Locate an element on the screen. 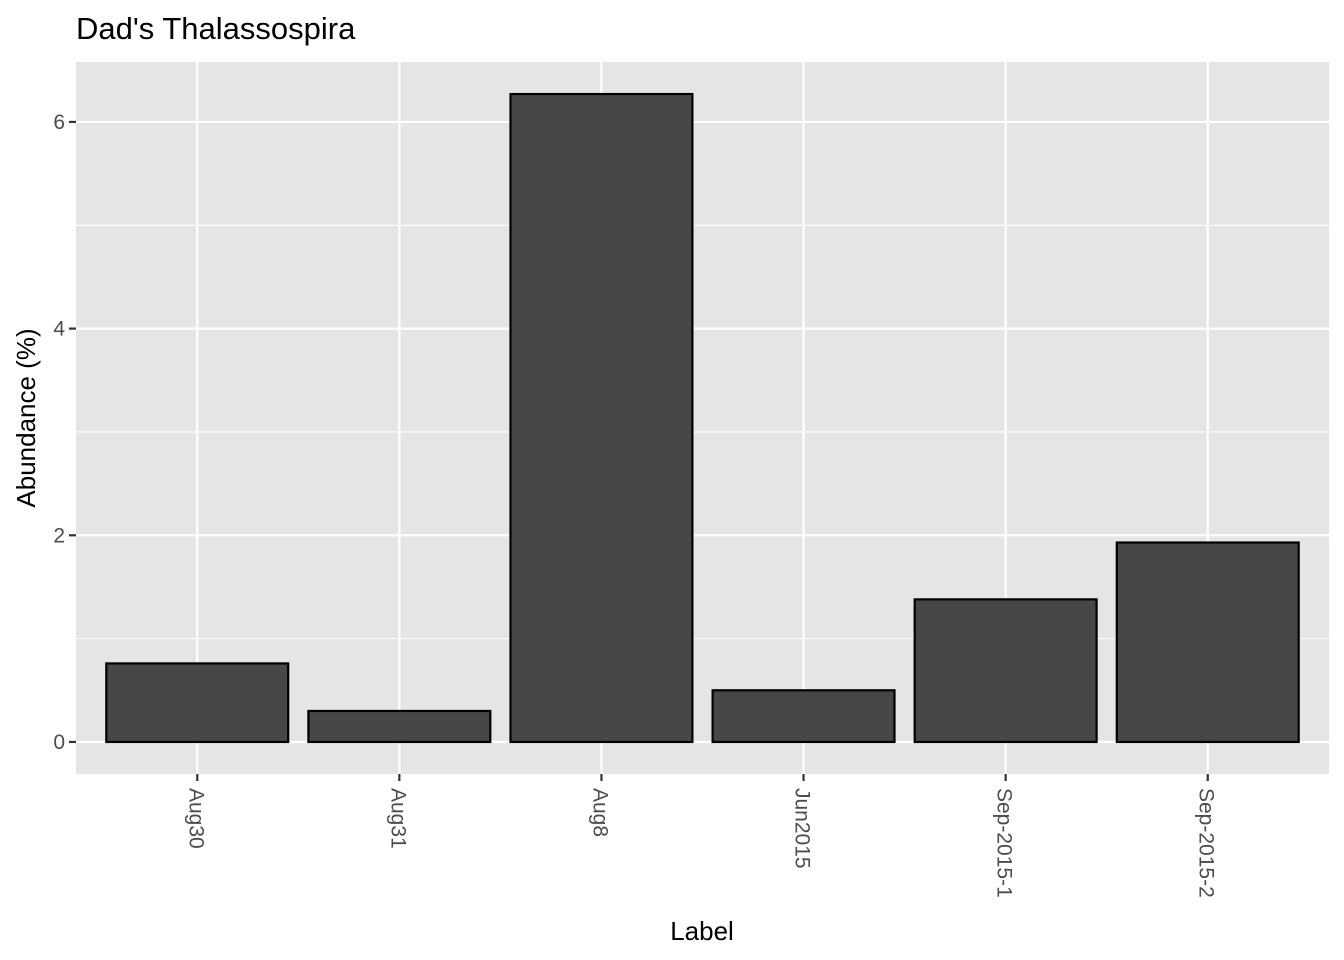 This screenshot has height=960, width=1344. x-tick-label: Aug30 is located at coordinates (195, 818).